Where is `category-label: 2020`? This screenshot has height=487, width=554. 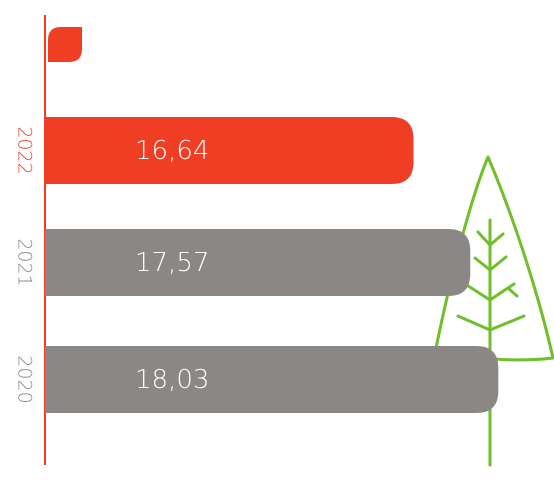
category-label: 2020 is located at coordinates (25, 379).